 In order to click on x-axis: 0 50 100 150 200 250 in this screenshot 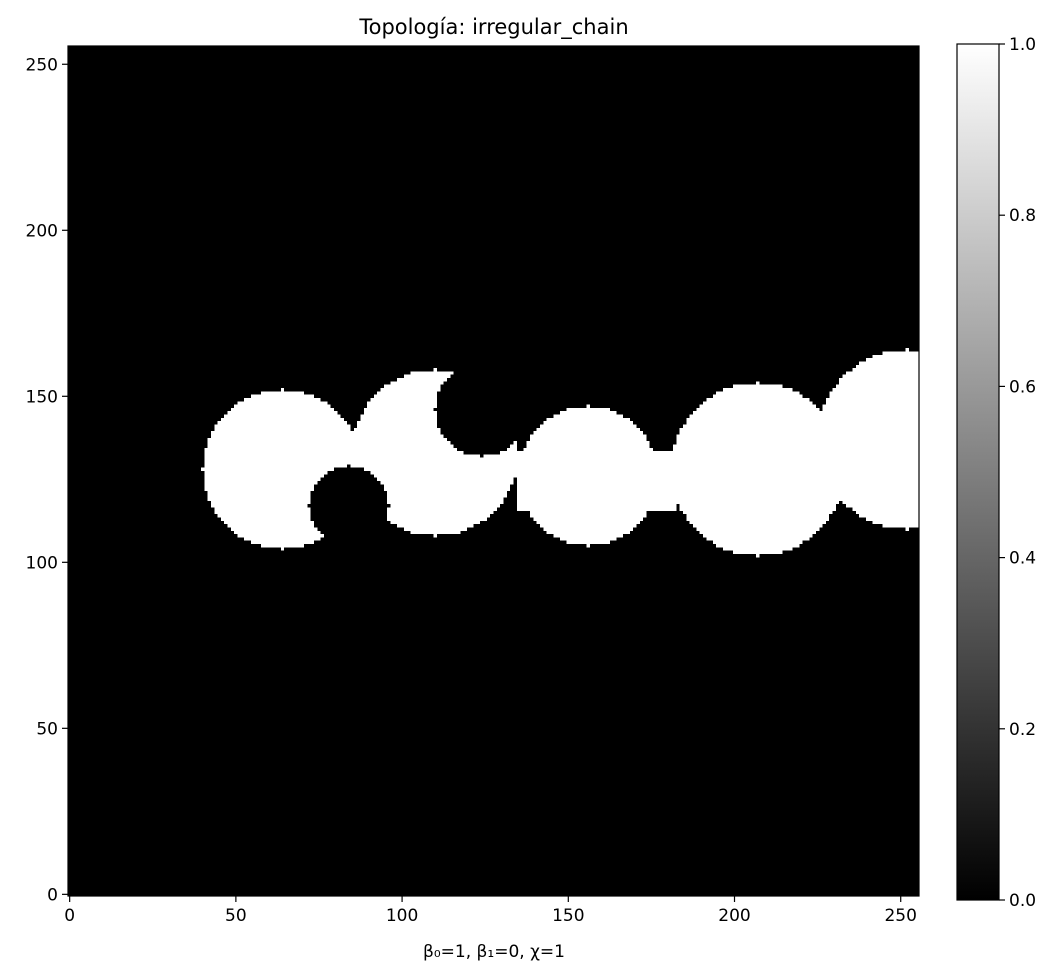, I will do `click(490, 911)`.